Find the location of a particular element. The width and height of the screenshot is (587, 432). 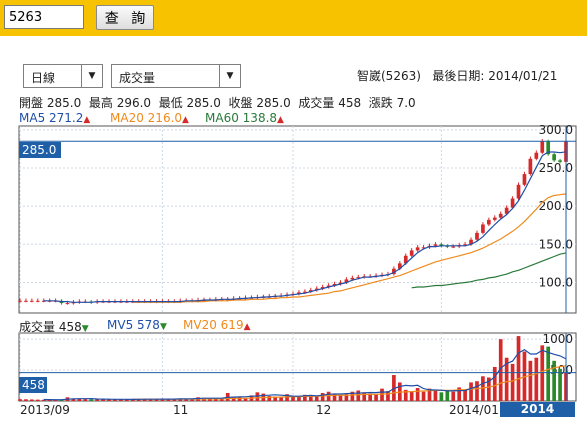

cursor-volume-tag: 458 is located at coordinates (33, 385).